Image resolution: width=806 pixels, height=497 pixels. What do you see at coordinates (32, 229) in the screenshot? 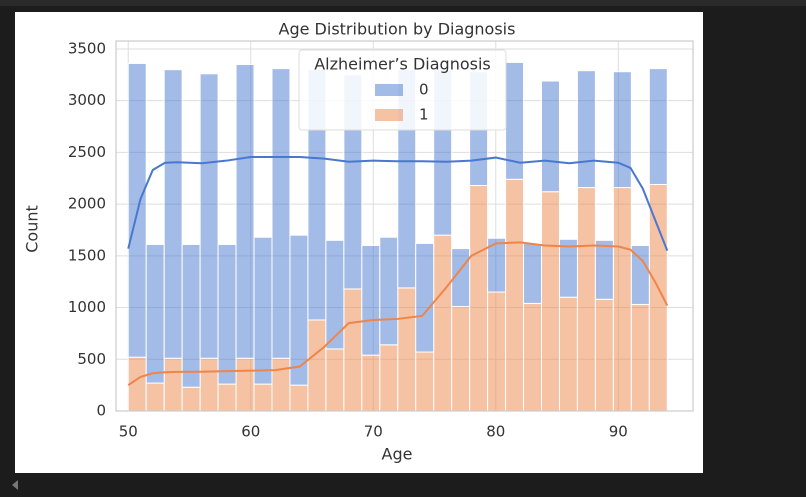
I see `y-axis-label: Count` at bounding box center [32, 229].